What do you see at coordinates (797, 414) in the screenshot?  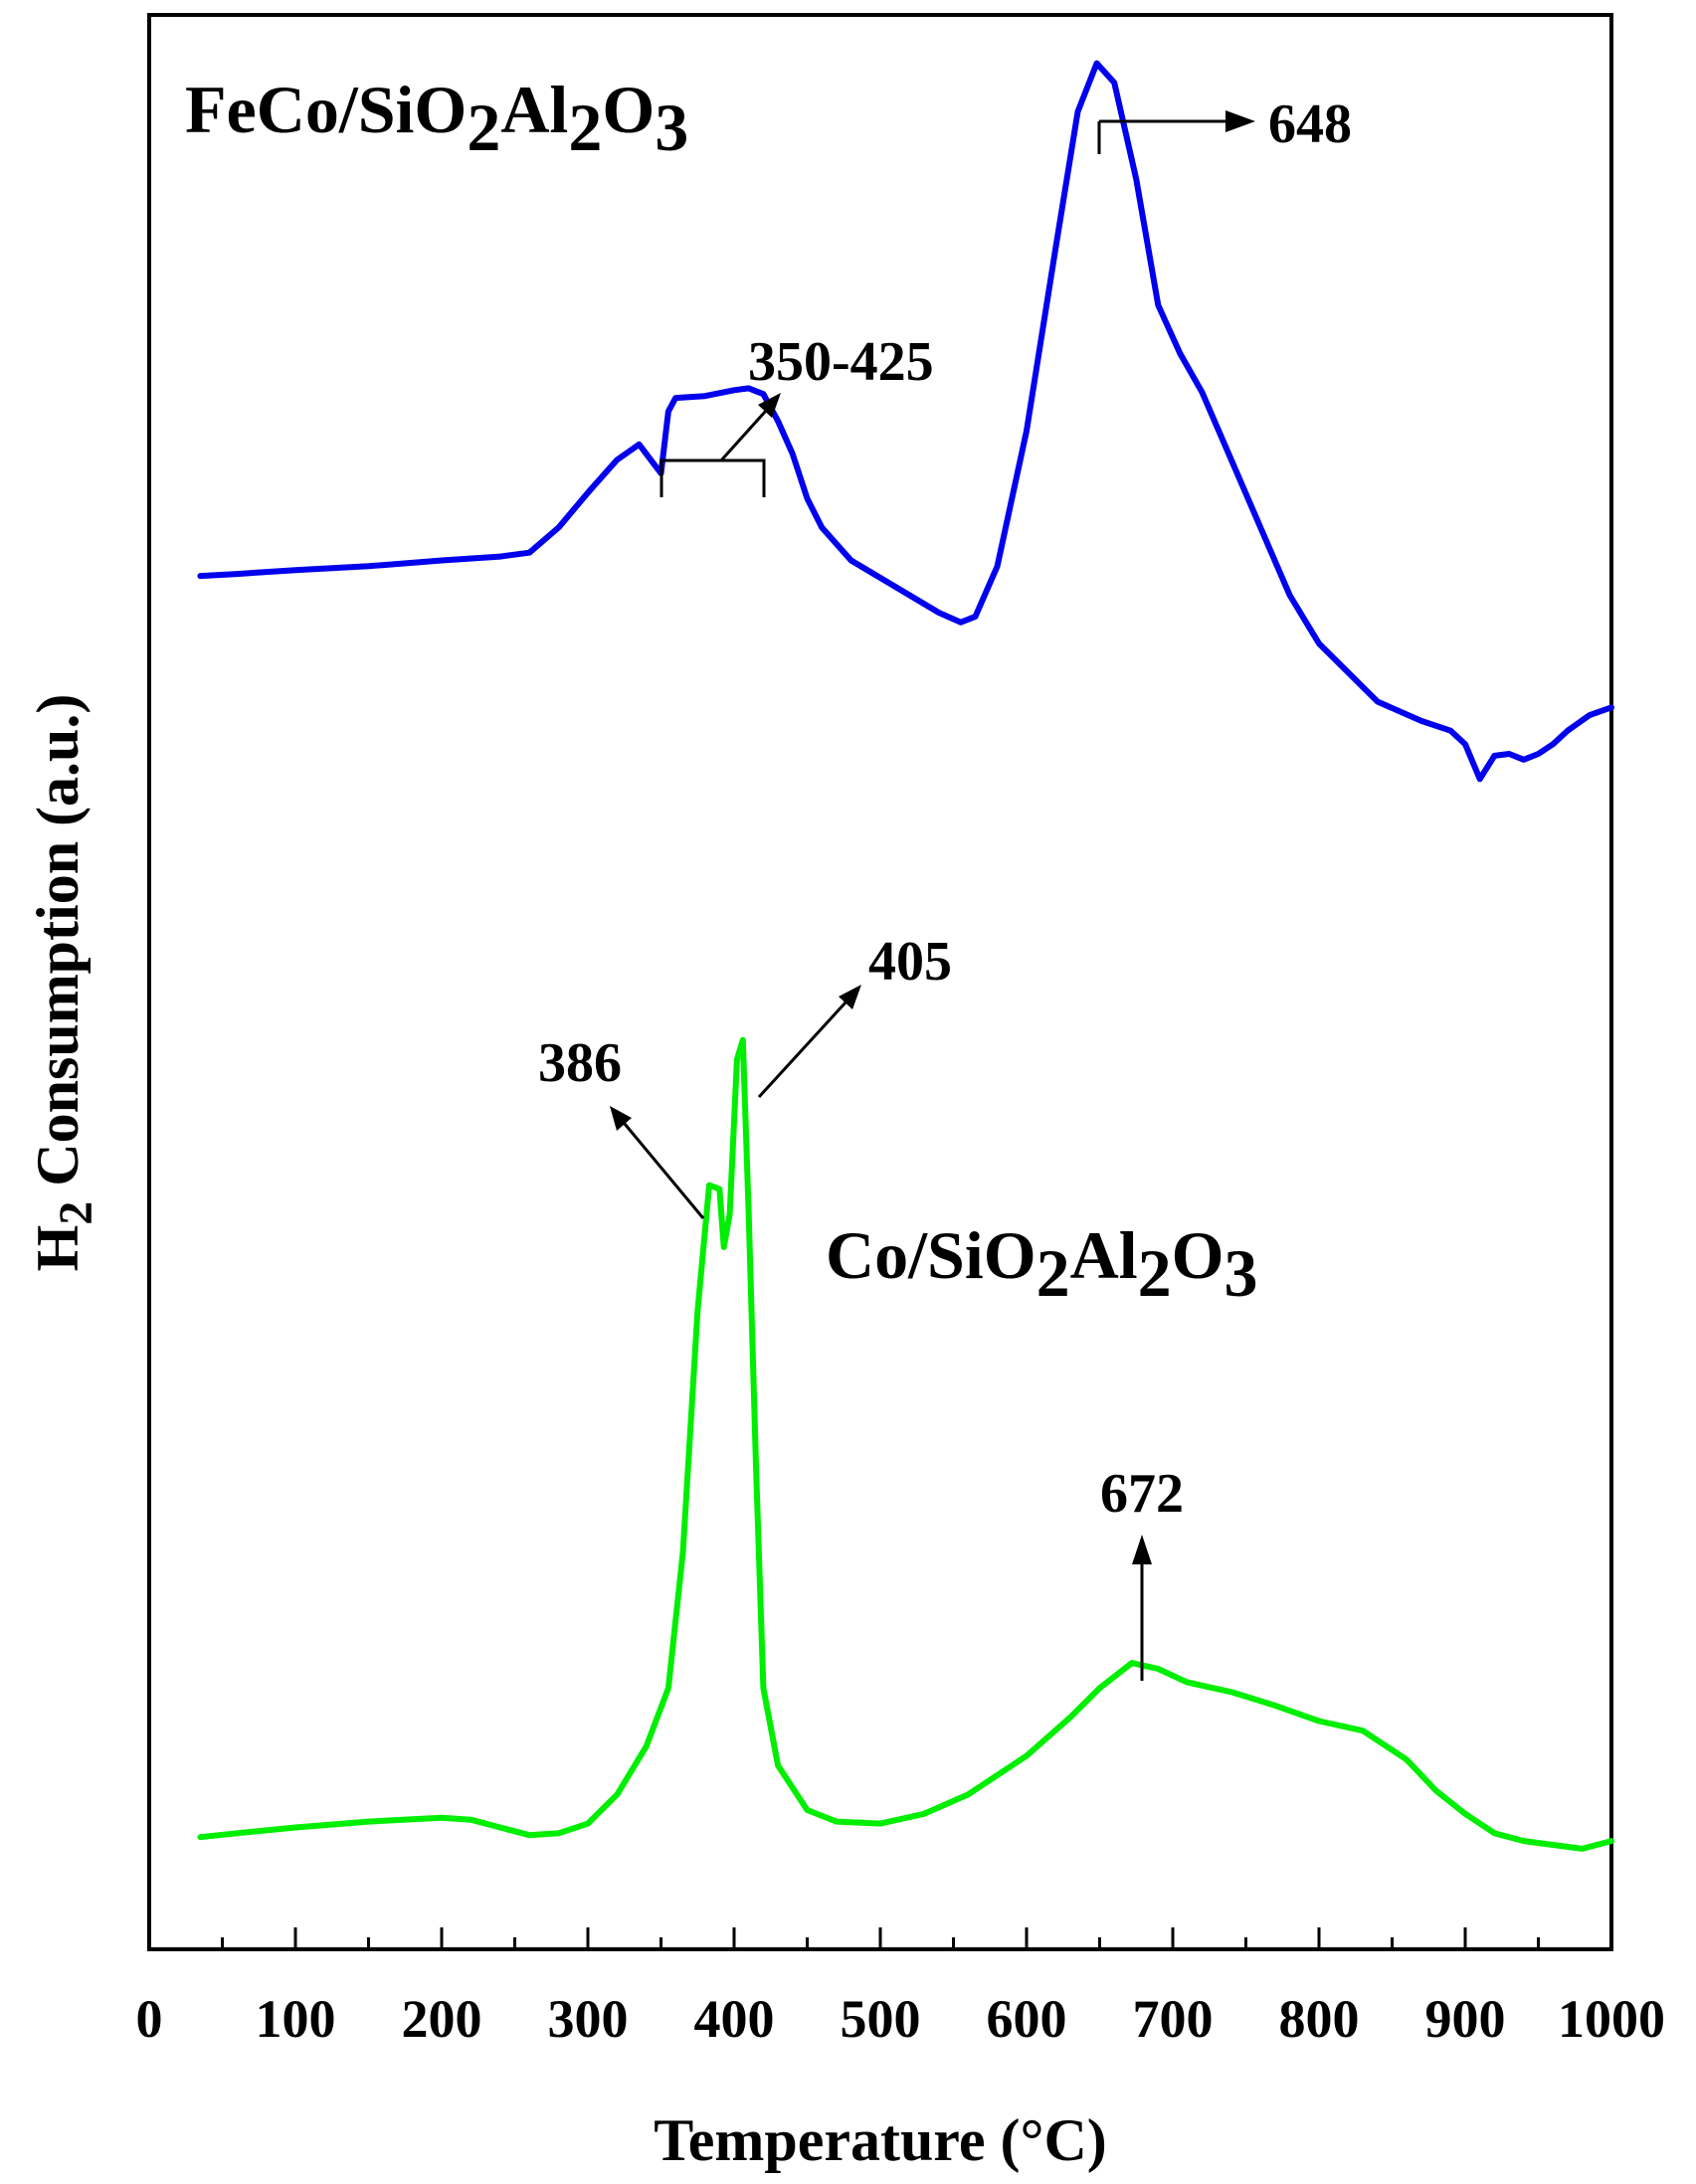 I see `annotation-350-425: 350-425` at bounding box center [797, 414].